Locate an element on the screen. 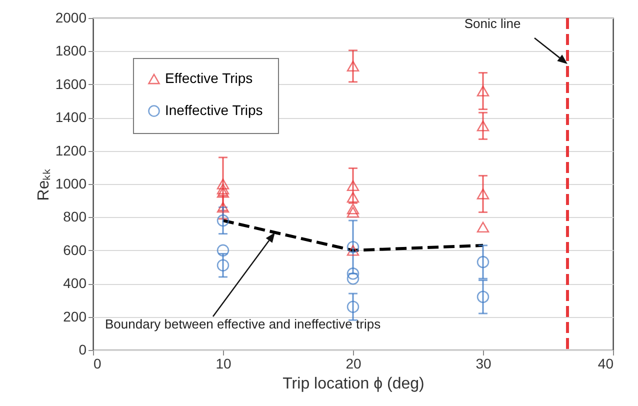 The height and width of the screenshot is (406, 638). x-tick-label: 10 is located at coordinates (224, 364).